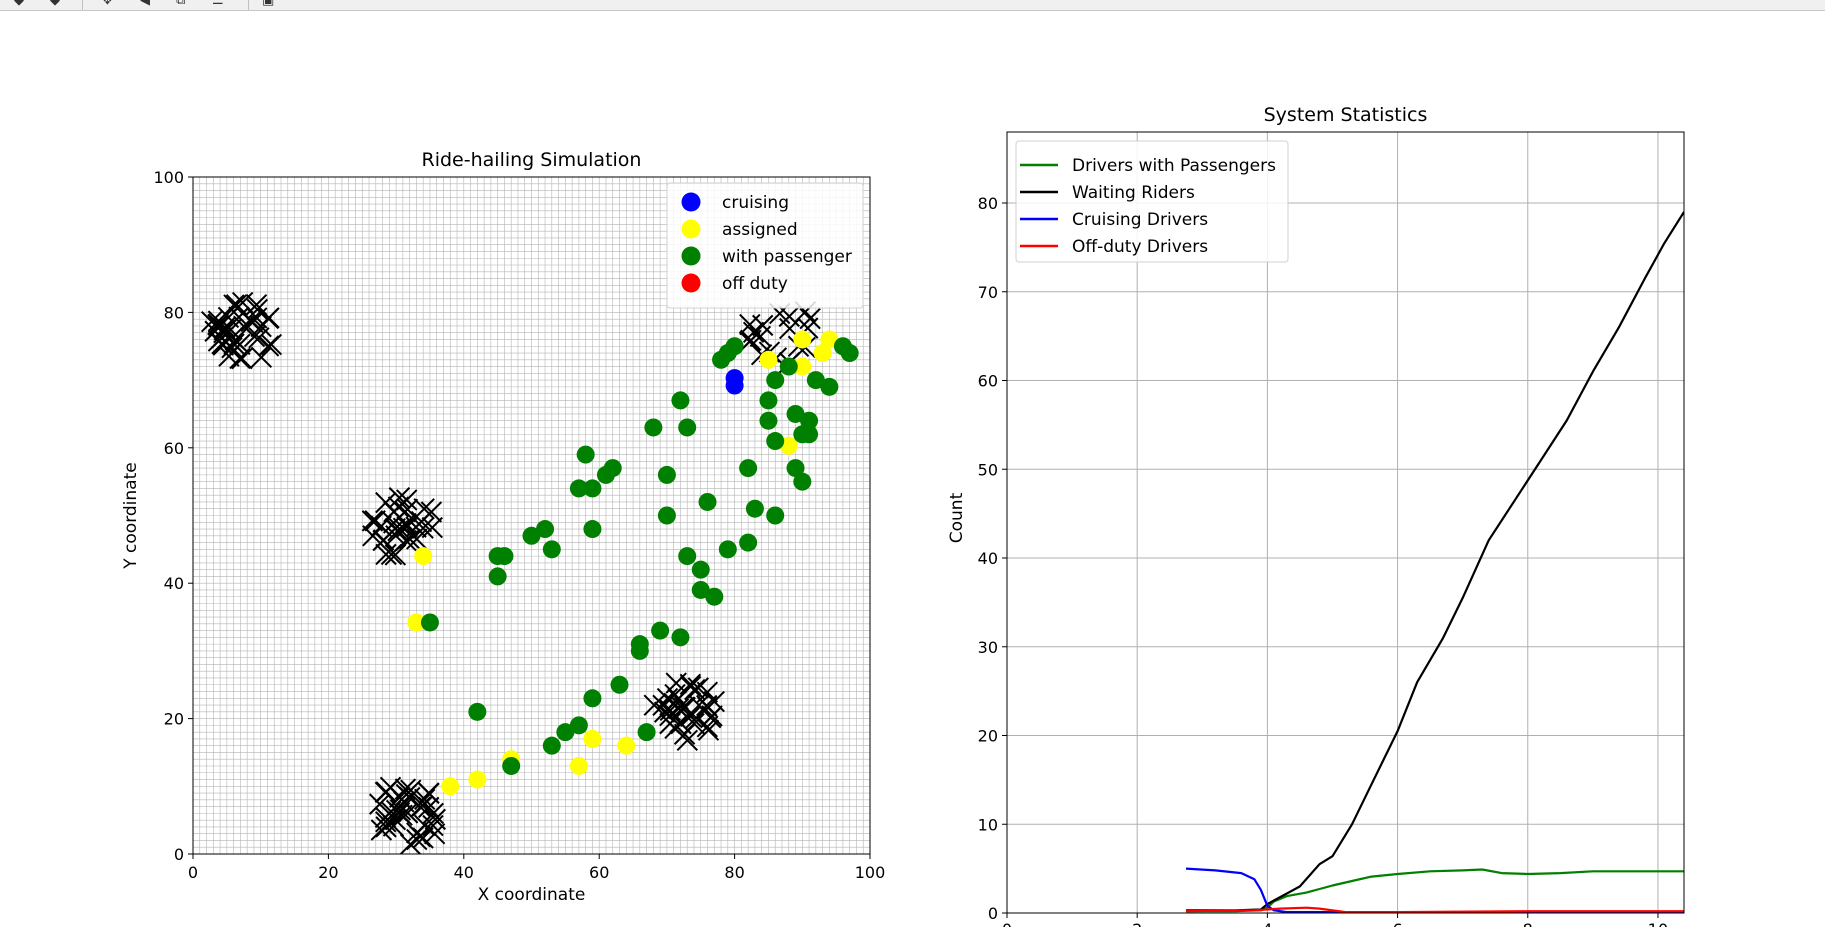 The width and height of the screenshot is (1825, 927). What do you see at coordinates (328, 872) in the screenshot?
I see `x-tick-label: 20` at bounding box center [328, 872].